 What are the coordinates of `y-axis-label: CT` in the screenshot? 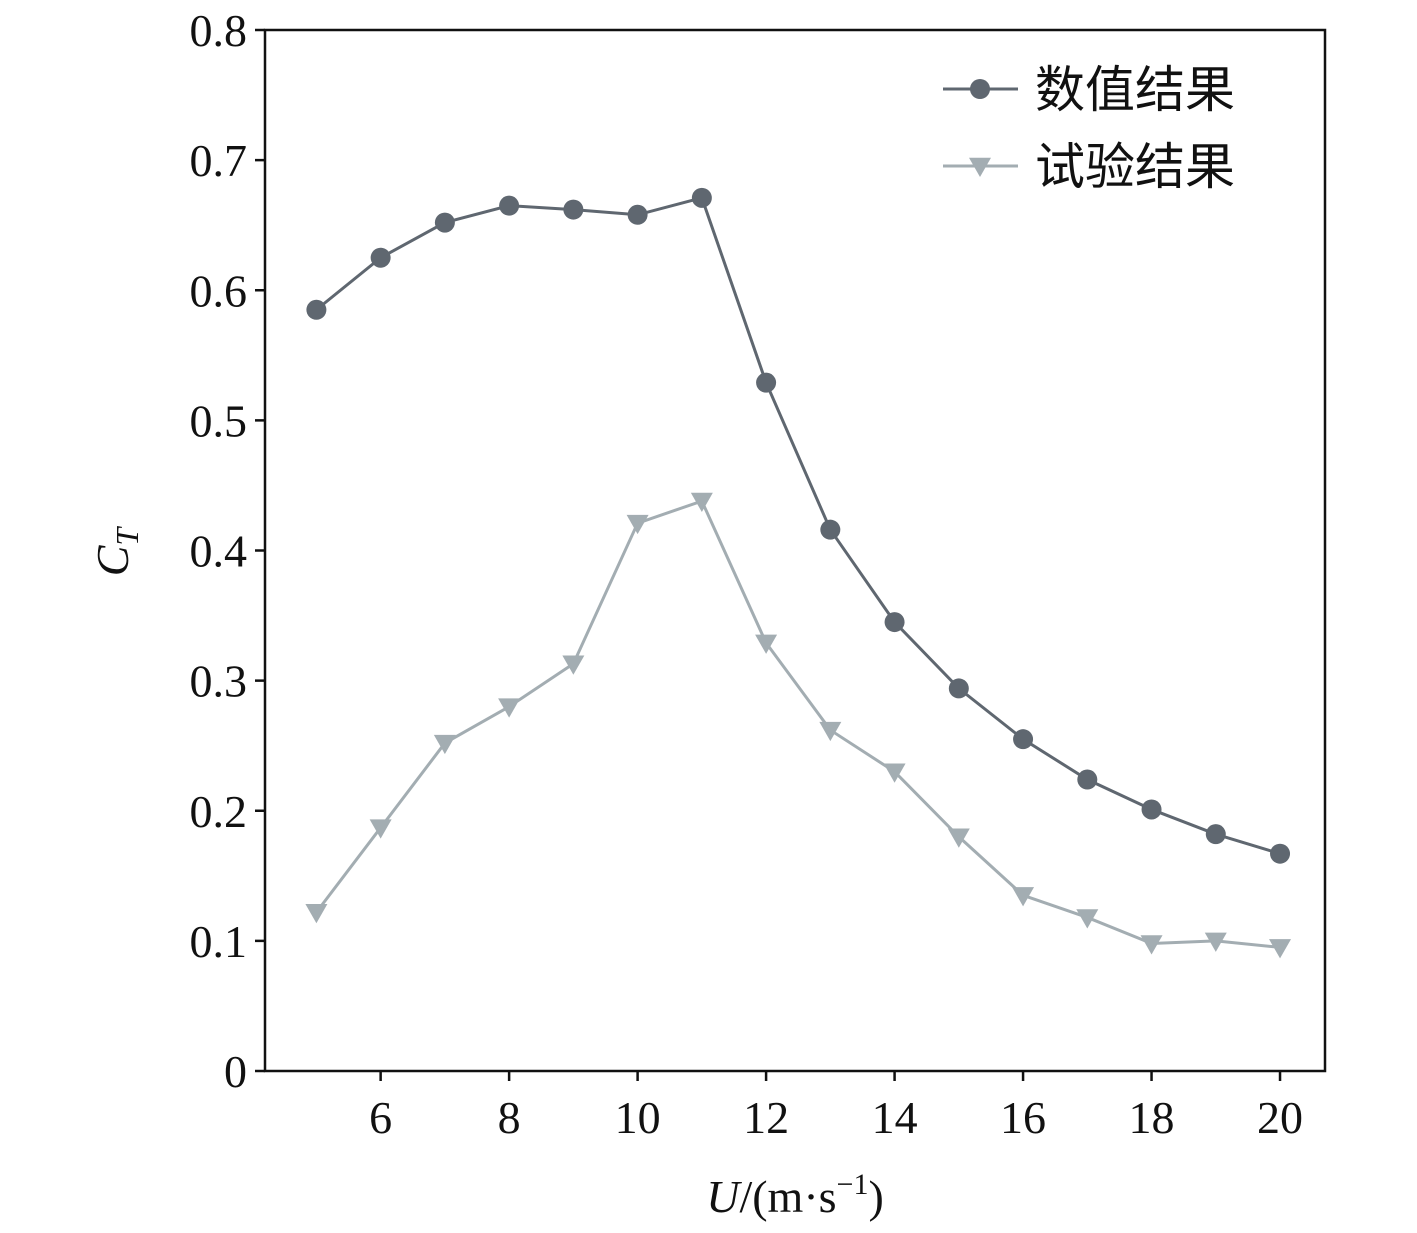 It's located at (116, 551).